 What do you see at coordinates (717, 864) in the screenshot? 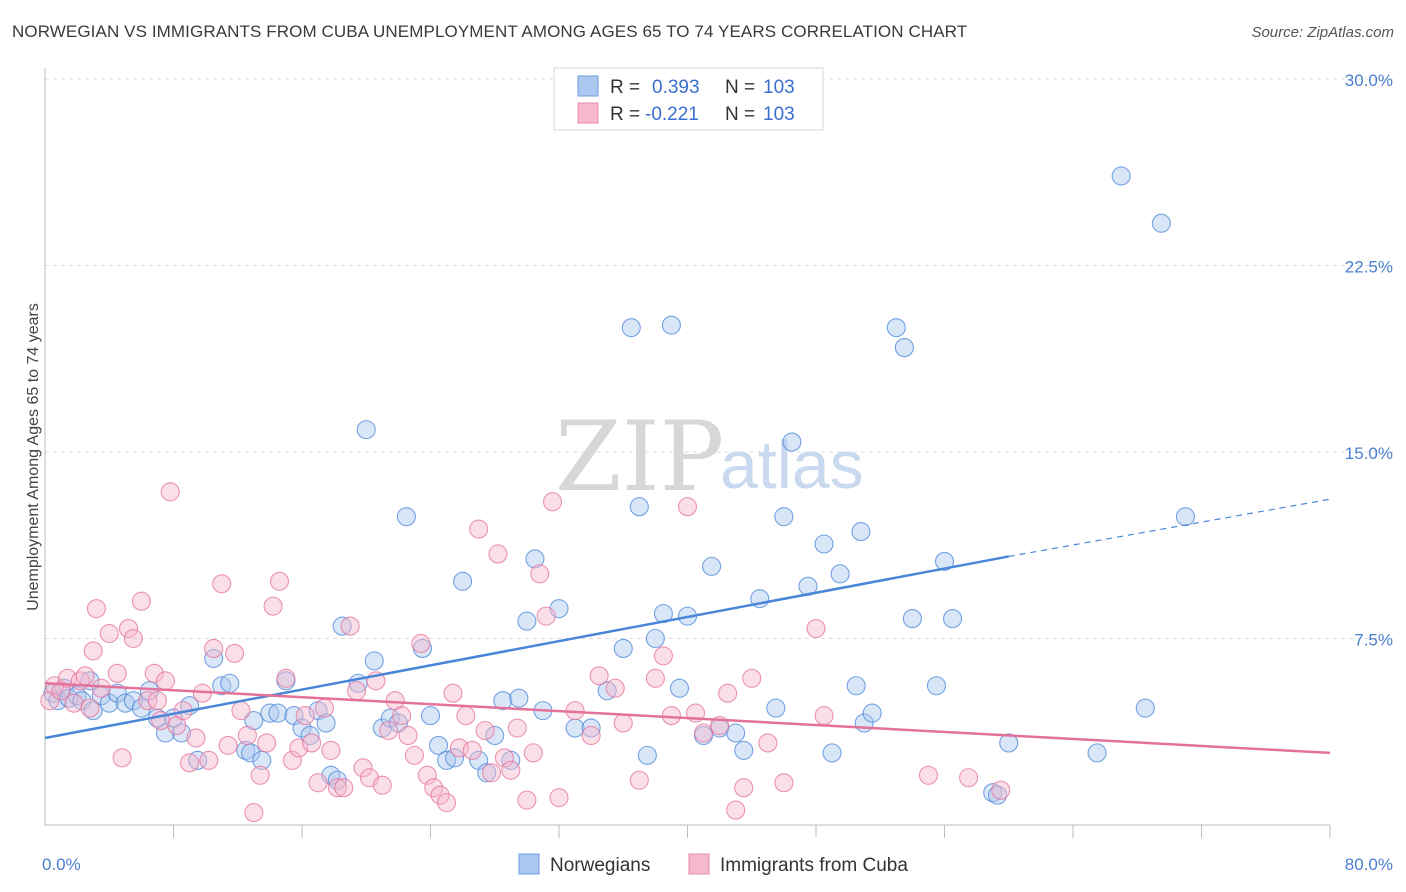
I see `x-tick-labels: 0.0% 80.0%` at bounding box center [717, 864].